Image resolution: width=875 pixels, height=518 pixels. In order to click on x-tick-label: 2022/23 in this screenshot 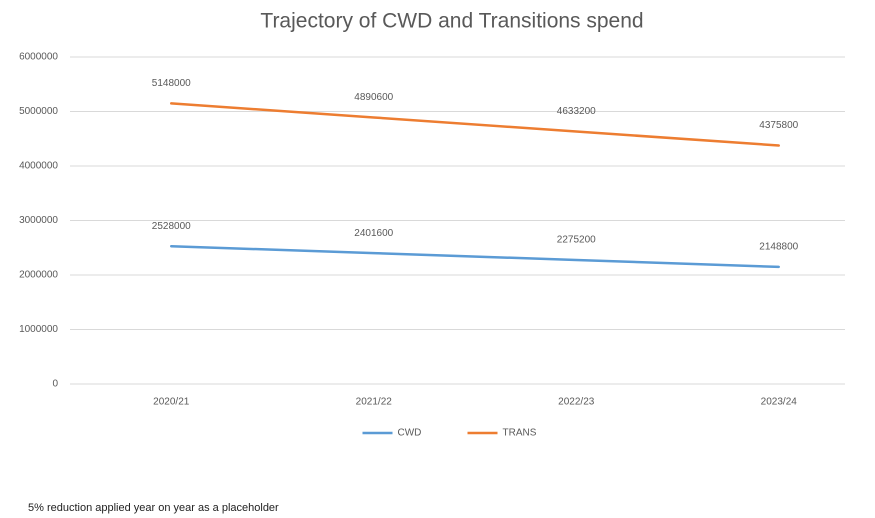, I will do `click(576, 402)`.